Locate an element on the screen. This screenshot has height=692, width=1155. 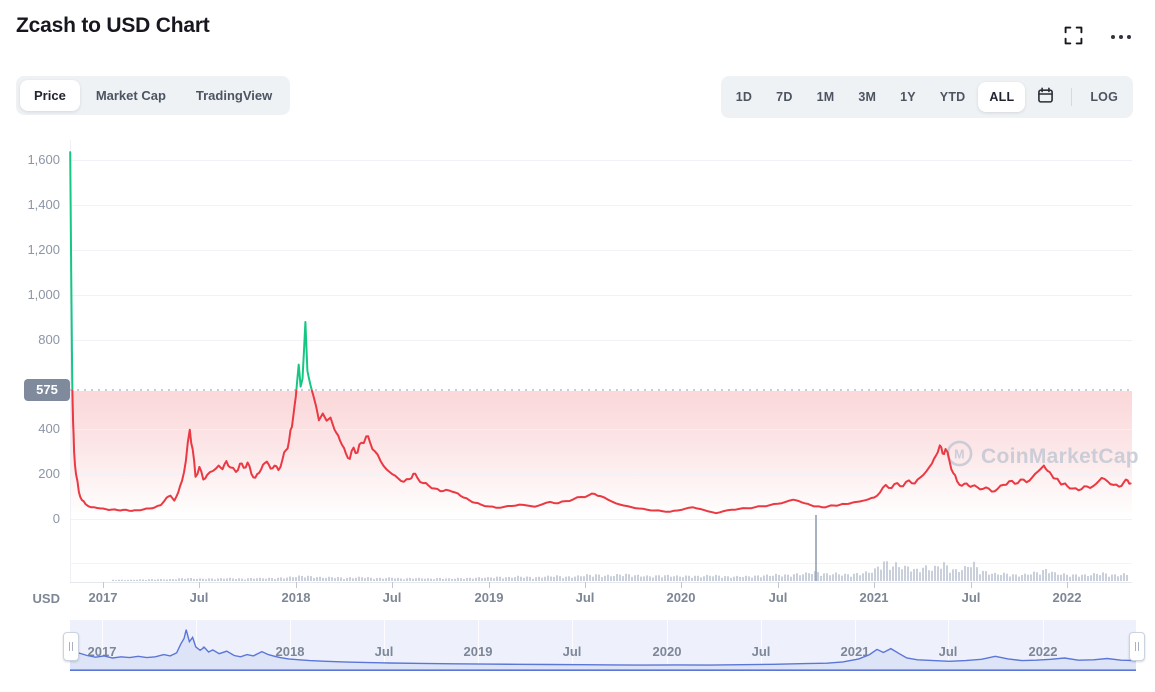
usd-unit-label: USD is located at coordinates (46, 598).